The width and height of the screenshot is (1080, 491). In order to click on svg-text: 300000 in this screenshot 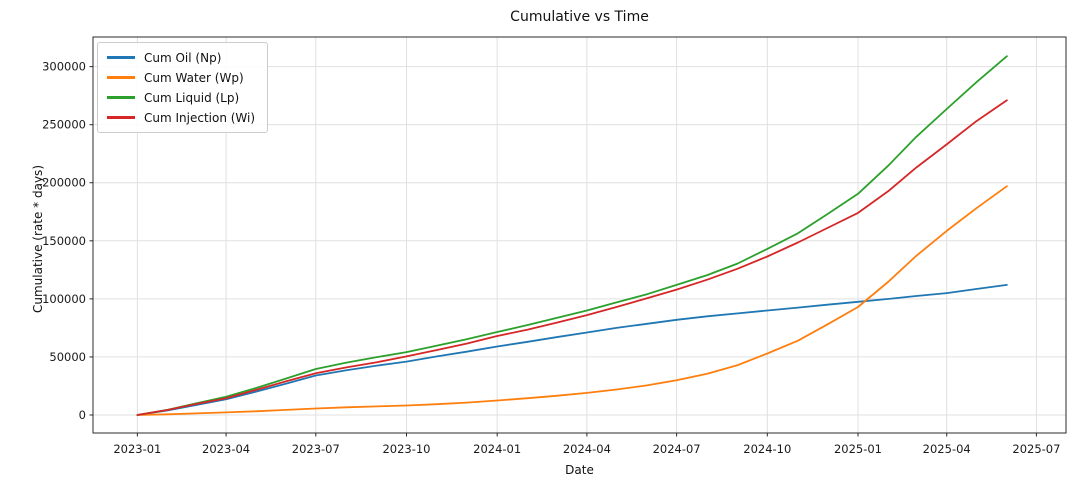, I will do `click(64, 67)`.